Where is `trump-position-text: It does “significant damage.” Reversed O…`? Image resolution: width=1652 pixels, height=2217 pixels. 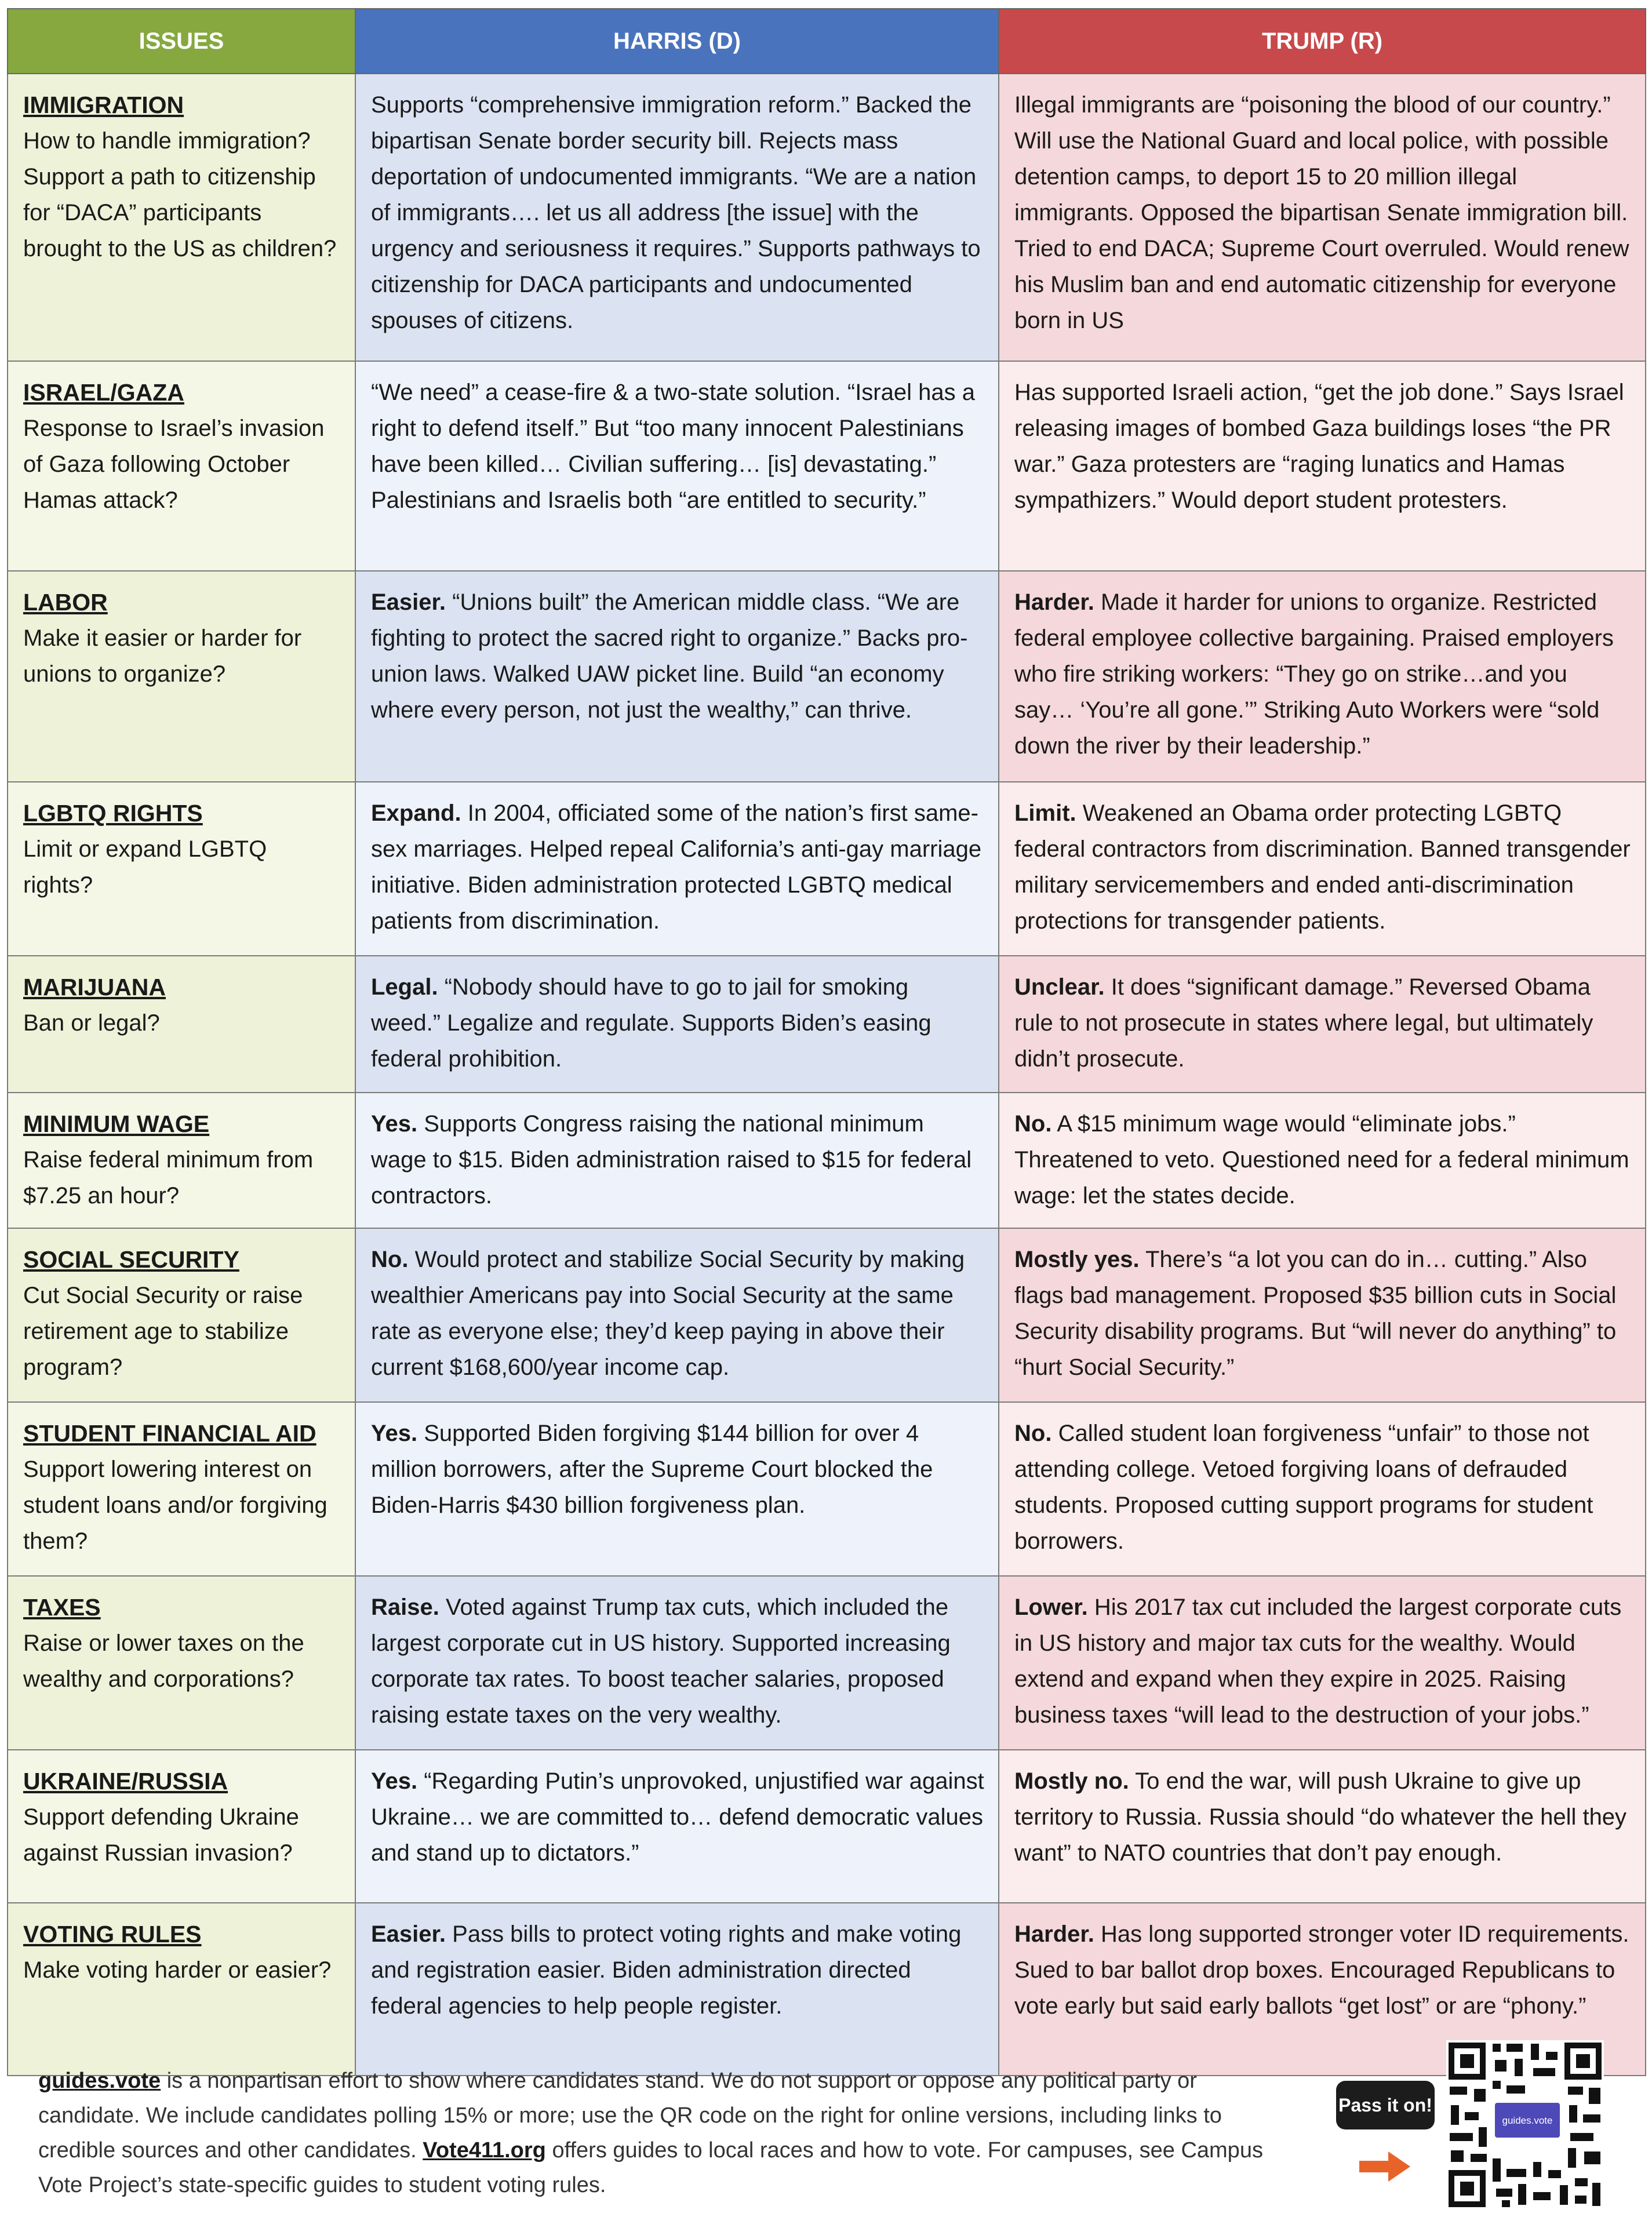 trump-position-text: It does “significant damage.” Reversed O… is located at coordinates (1303, 1023).